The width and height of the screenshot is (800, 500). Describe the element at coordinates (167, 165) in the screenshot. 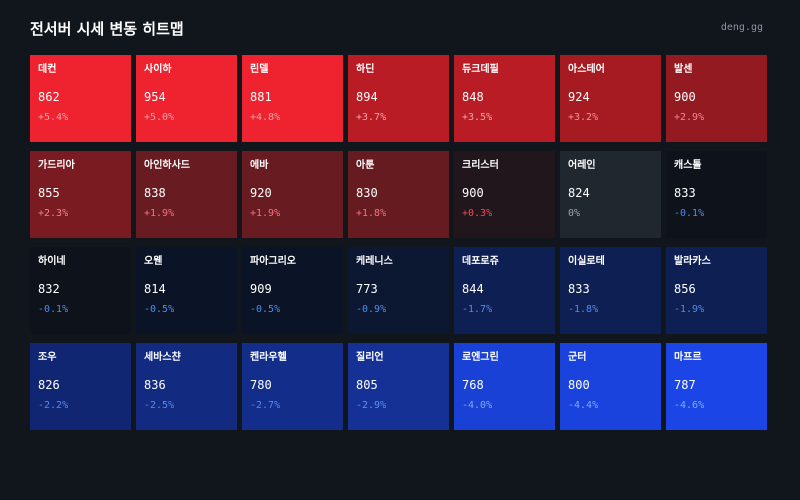

I see `server-name: 아인하사드` at that location.